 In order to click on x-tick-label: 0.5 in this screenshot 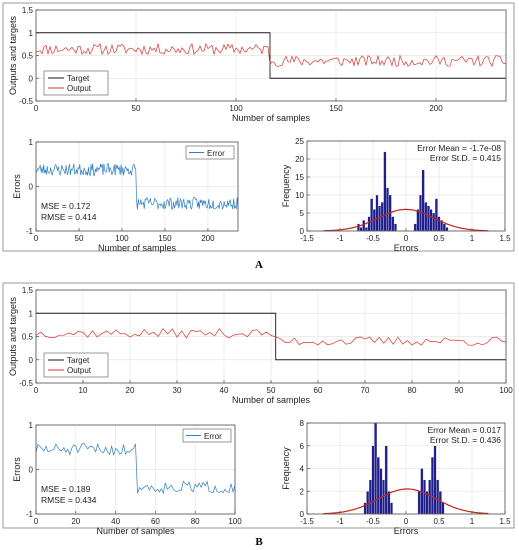, I will do `click(439, 238)`.